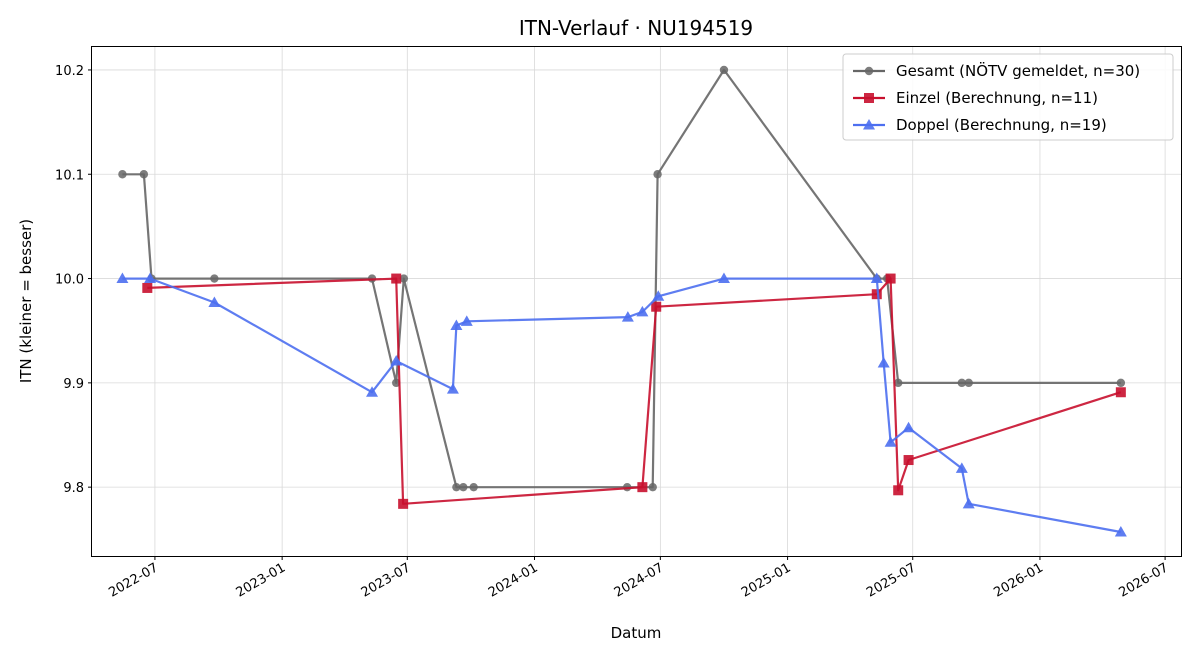  Describe the element at coordinates (73, 488) in the screenshot. I see `y-tick-label: 9.8` at that location.